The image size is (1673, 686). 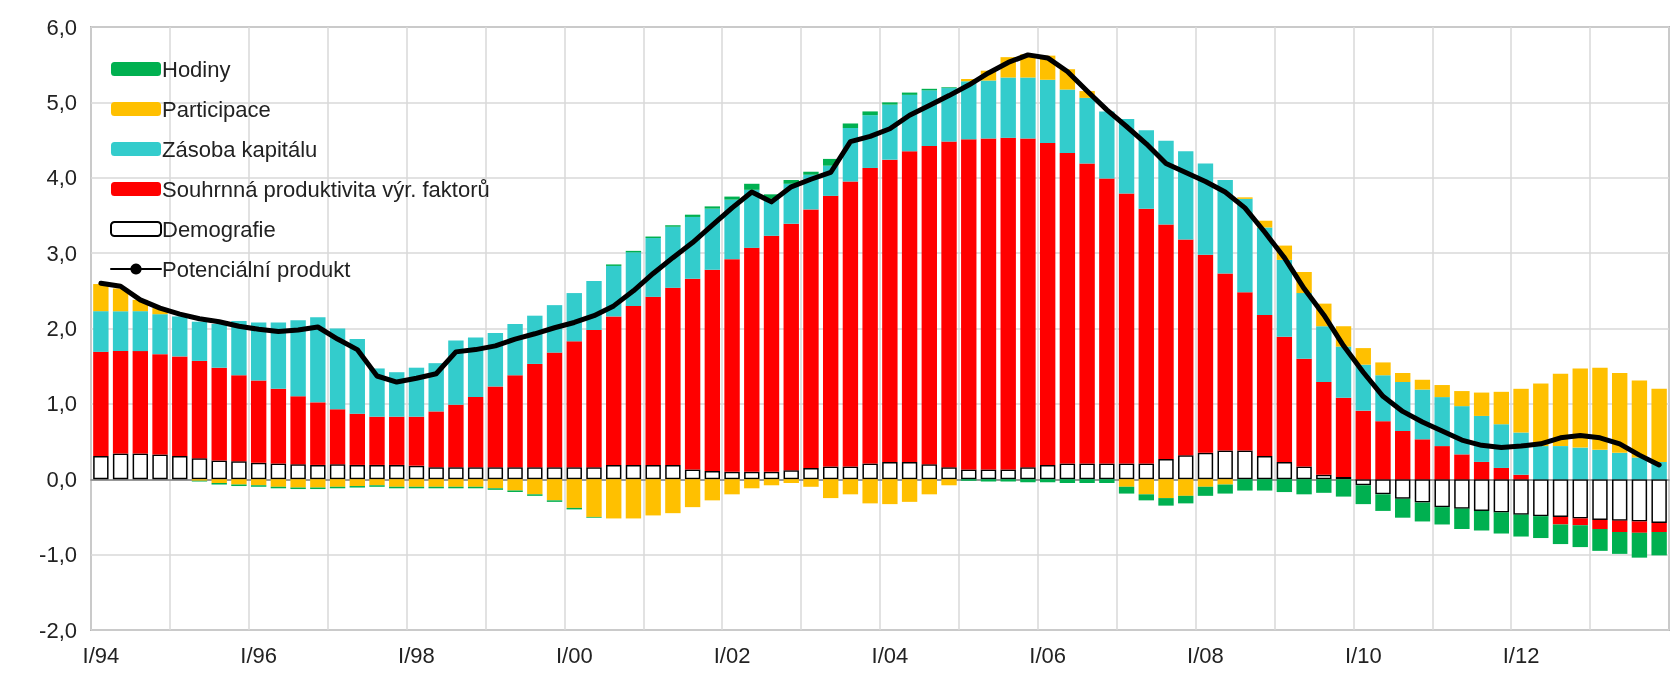 What do you see at coordinates (61, 404) in the screenshot?
I see `y-tick-label: 1,0` at bounding box center [61, 404].